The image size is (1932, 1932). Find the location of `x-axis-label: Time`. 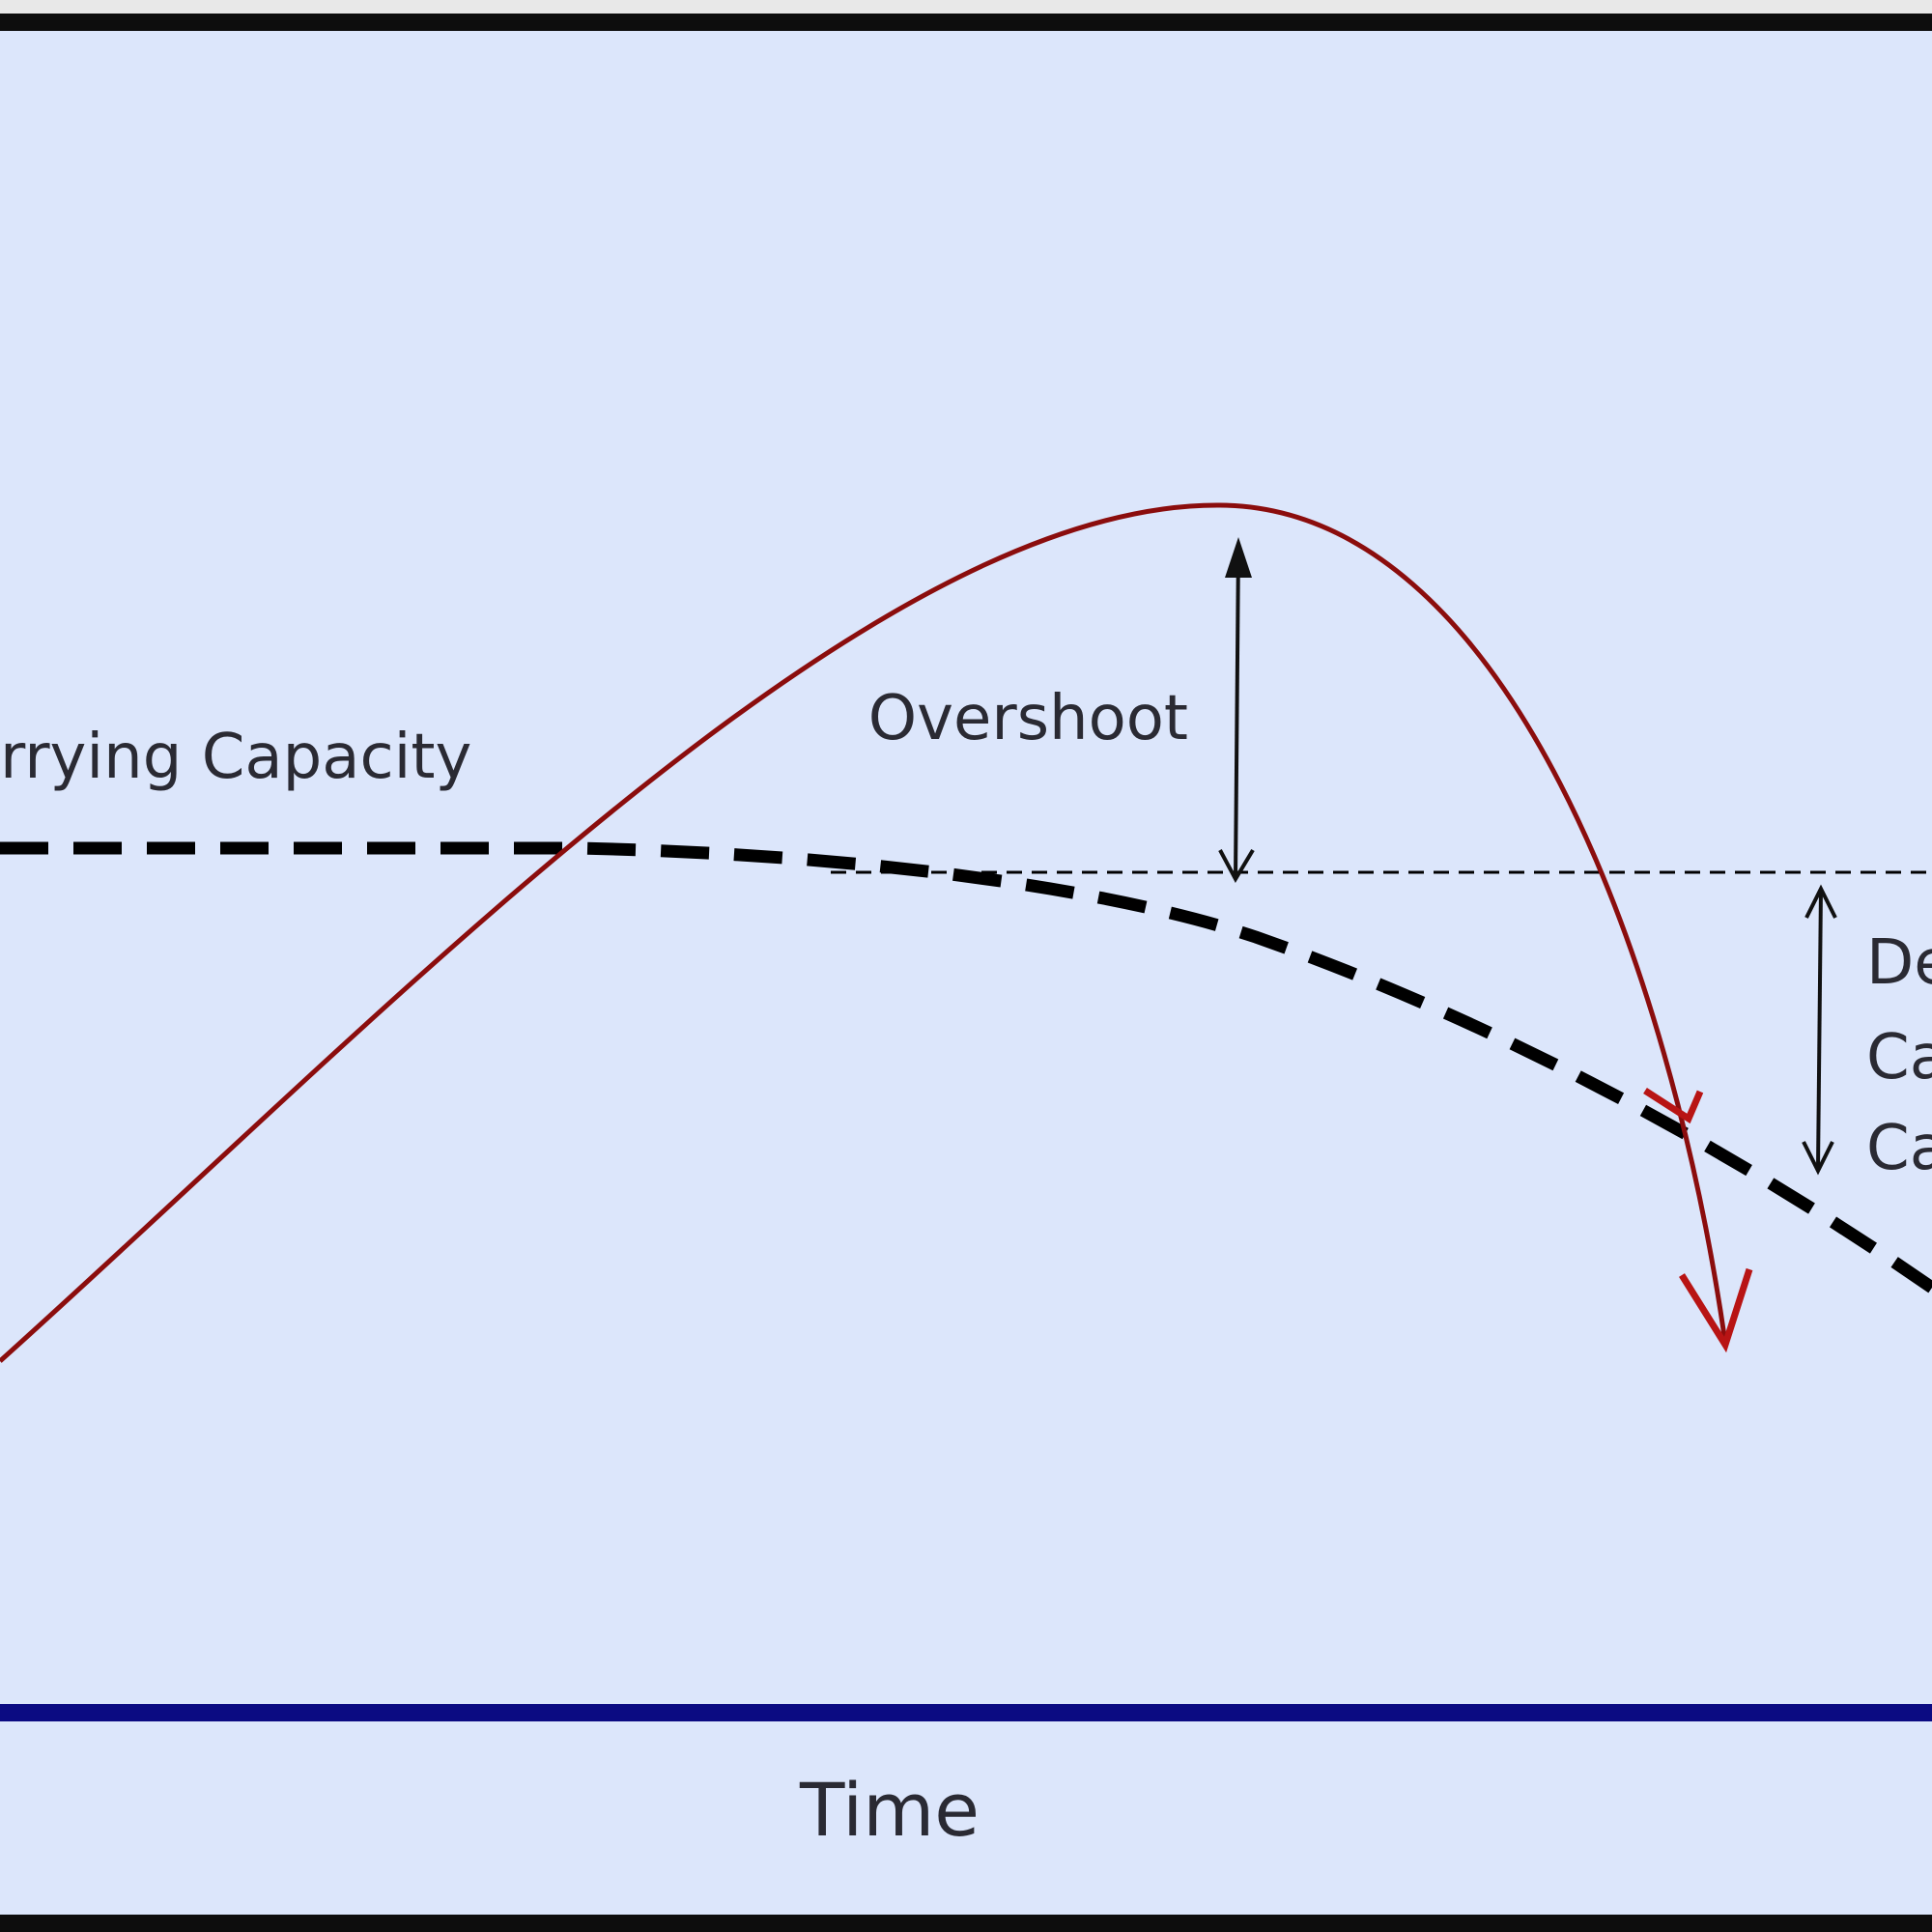

x-axis-label: Time is located at coordinates (889, 1810).